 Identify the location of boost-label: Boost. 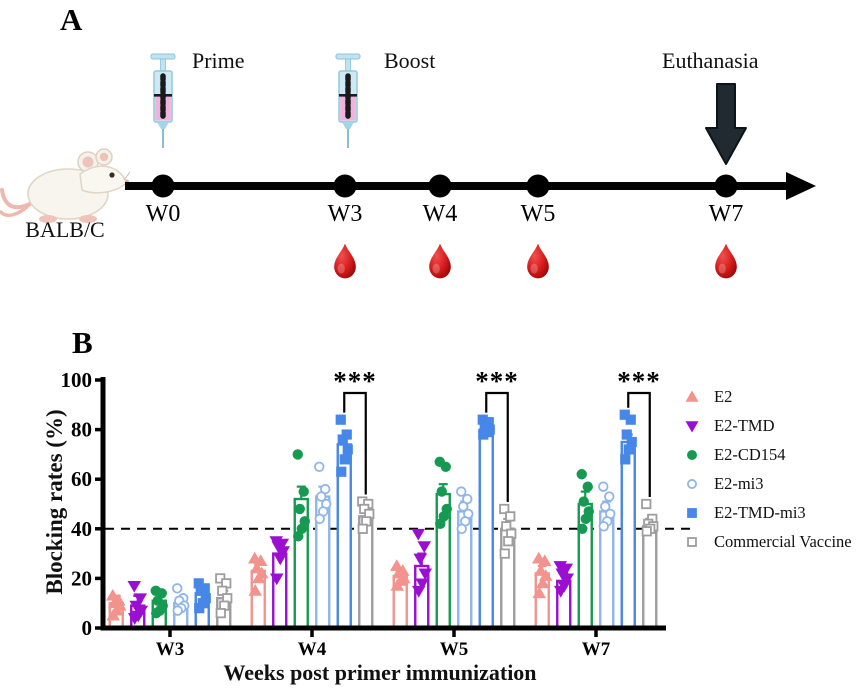
(410, 60).